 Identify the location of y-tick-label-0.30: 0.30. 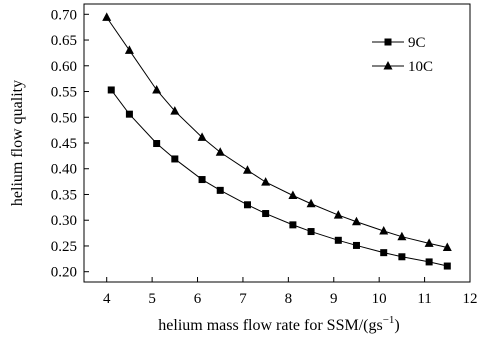
(64, 221).